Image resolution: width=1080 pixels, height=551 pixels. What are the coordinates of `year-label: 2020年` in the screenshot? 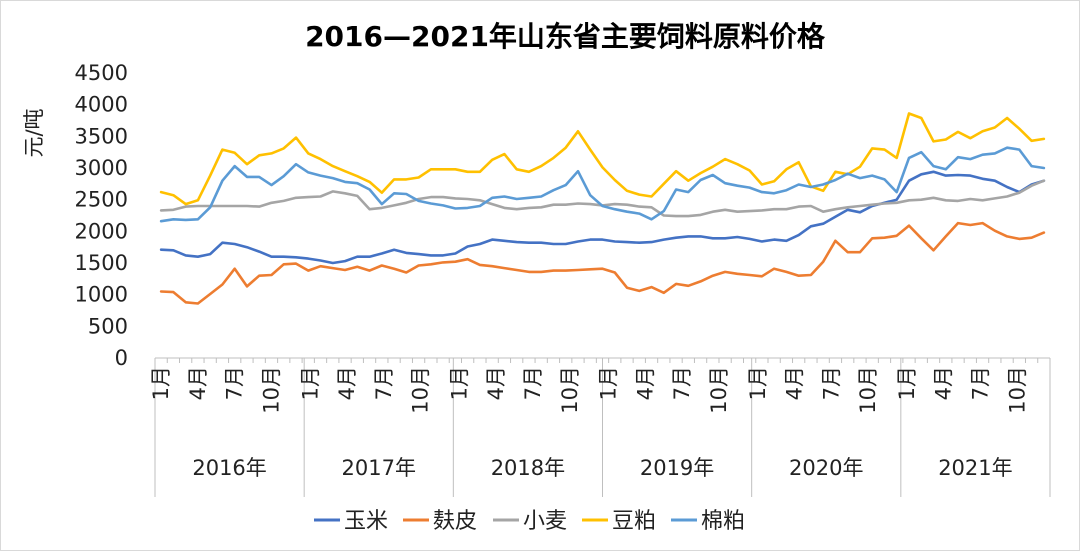 It's located at (826, 468).